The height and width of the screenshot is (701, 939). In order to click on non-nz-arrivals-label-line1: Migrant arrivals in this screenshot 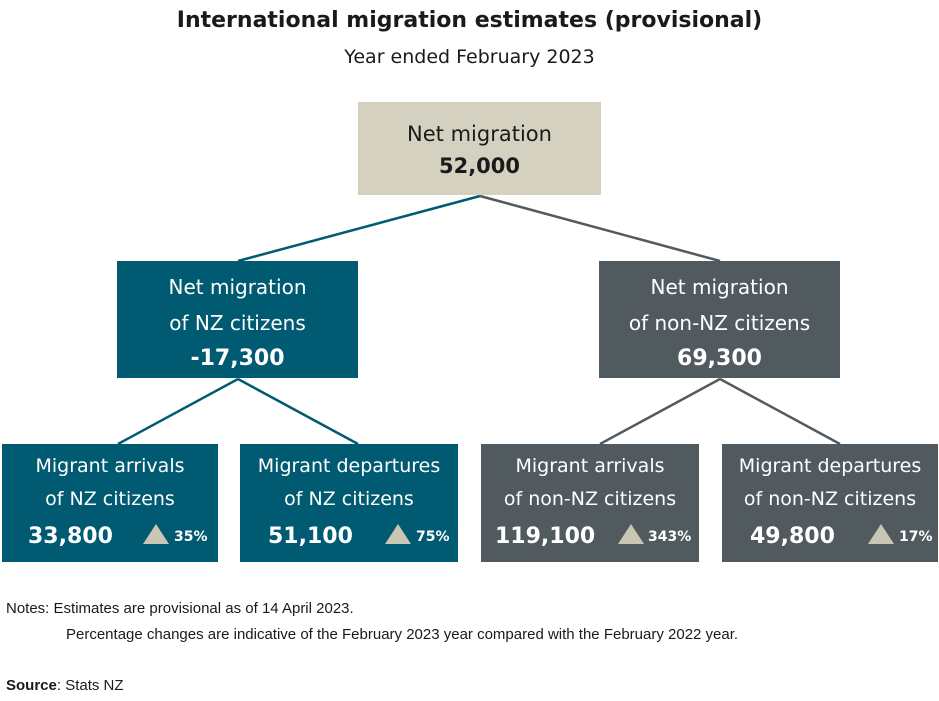, I will do `click(590, 466)`.